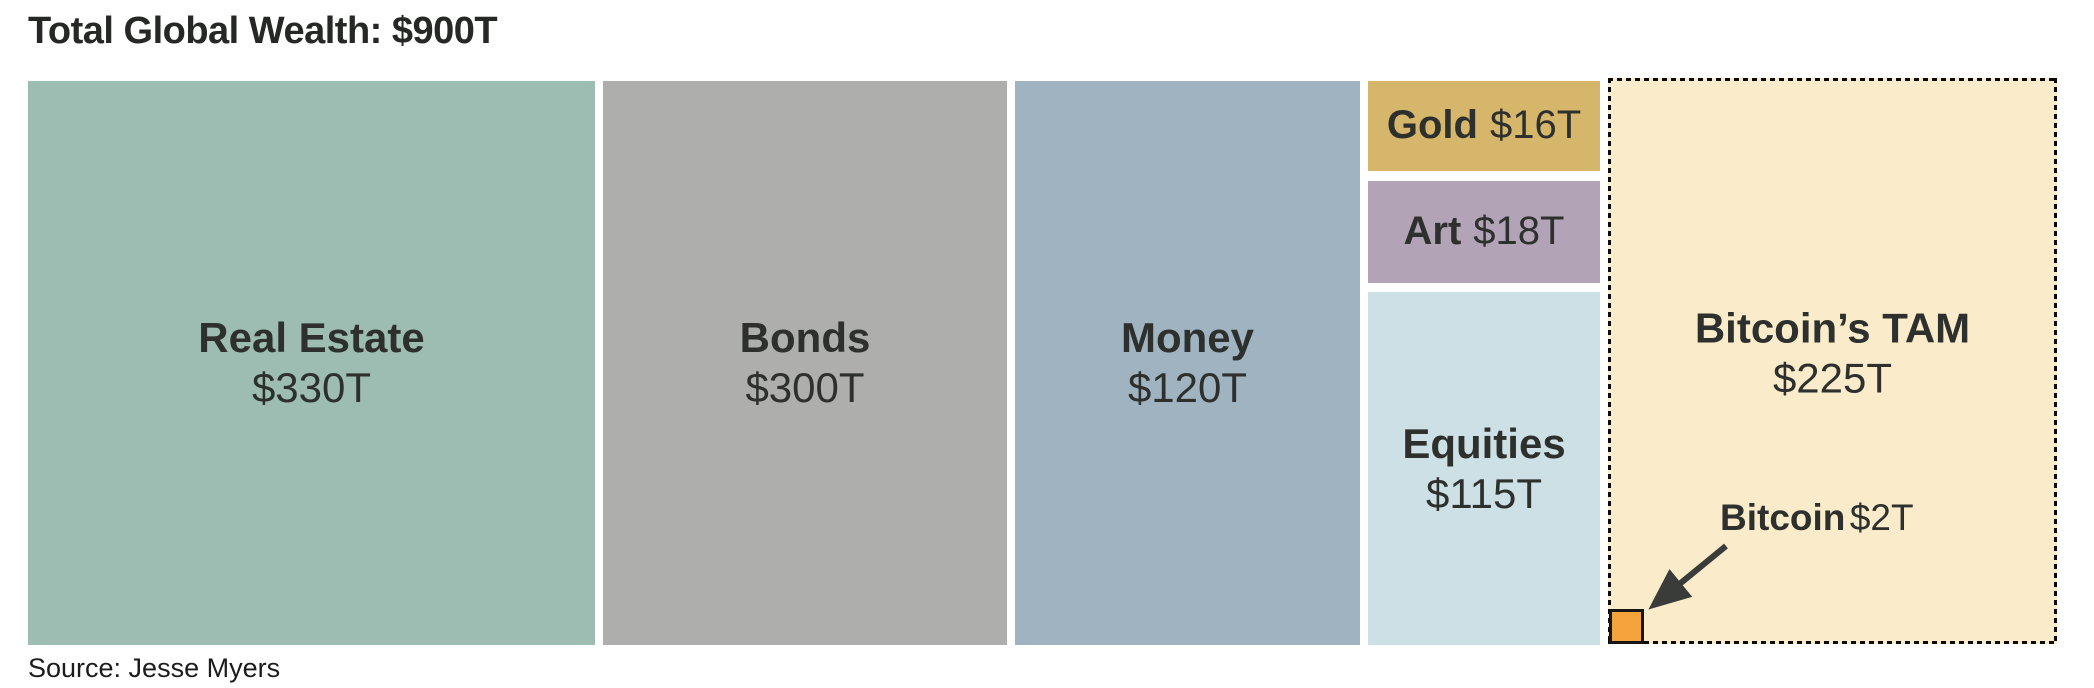 The width and height of the screenshot is (2094, 688). Describe the element at coordinates (805, 338) in the screenshot. I see `segment-bonds-name: Bonds` at that location.